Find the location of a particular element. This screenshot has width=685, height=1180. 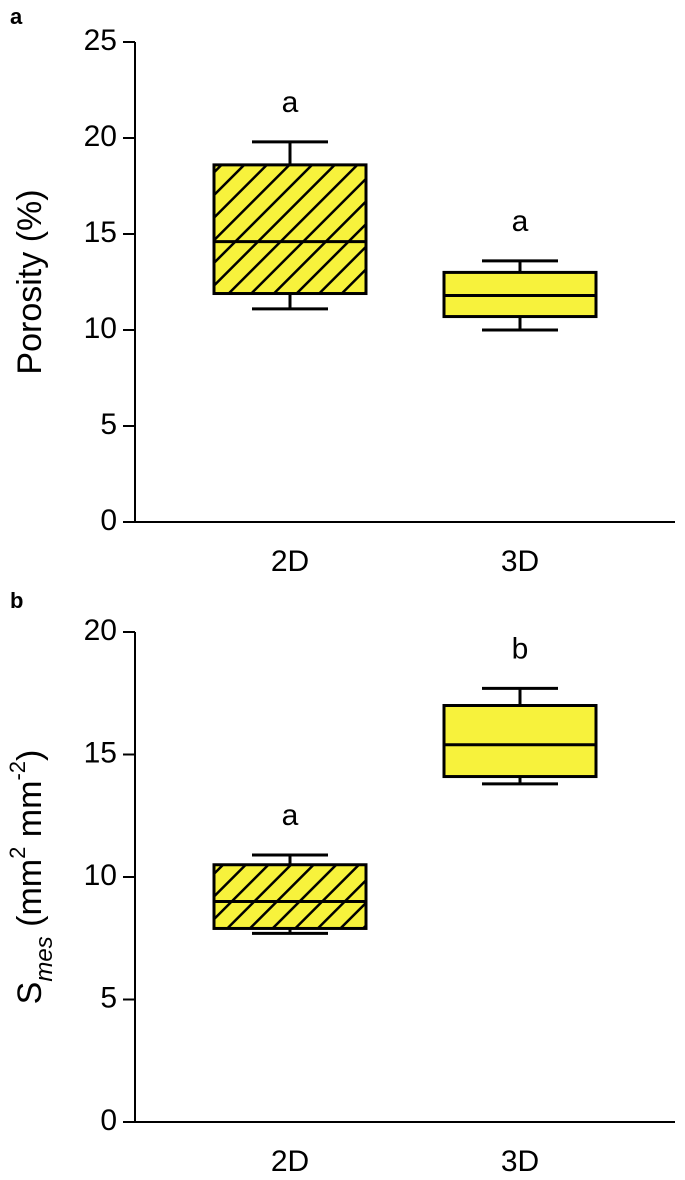

y-label-part: S is located at coordinates (30, 993).